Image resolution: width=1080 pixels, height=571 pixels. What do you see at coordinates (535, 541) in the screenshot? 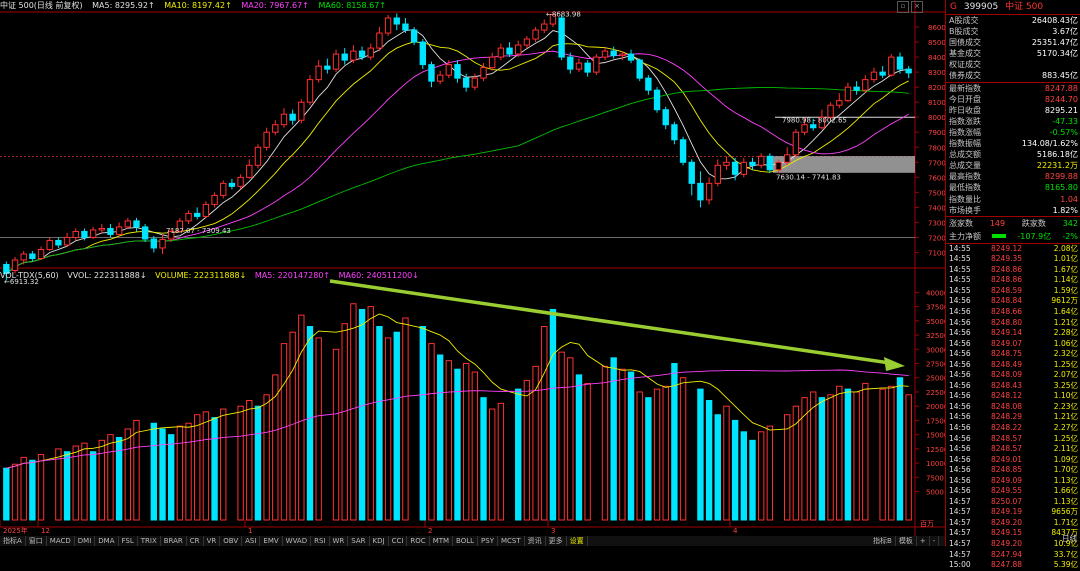
I see `indicator-tab: 资讯` at bounding box center [535, 541].